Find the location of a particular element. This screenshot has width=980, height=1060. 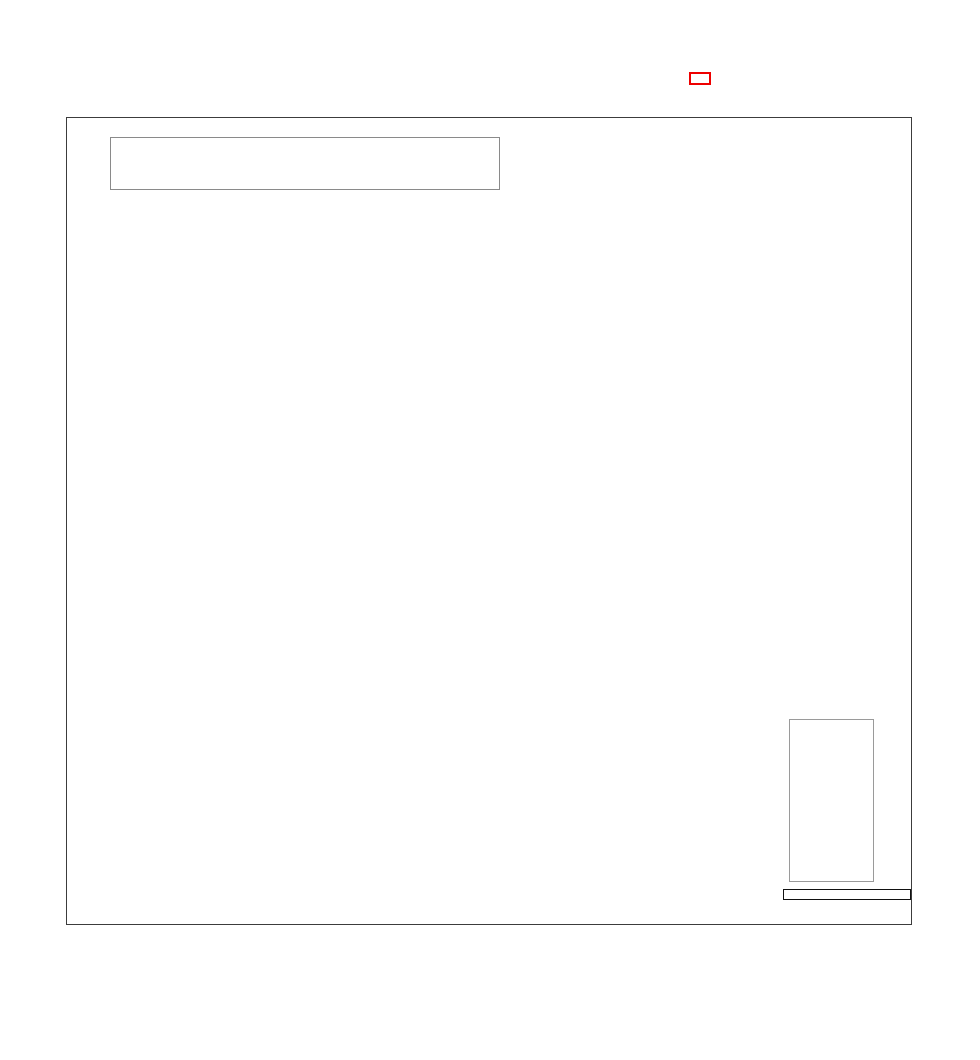

latitude-axis-labels is located at coordinates (30, 530).